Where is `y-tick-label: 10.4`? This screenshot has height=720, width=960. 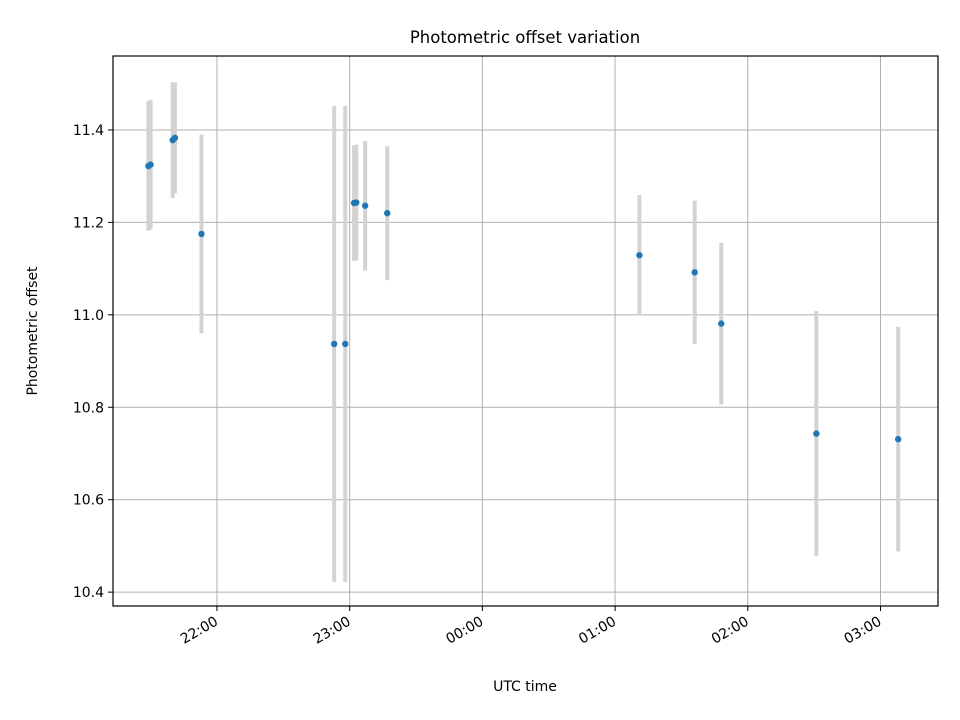
y-tick-label: 10.4 is located at coordinates (88, 593).